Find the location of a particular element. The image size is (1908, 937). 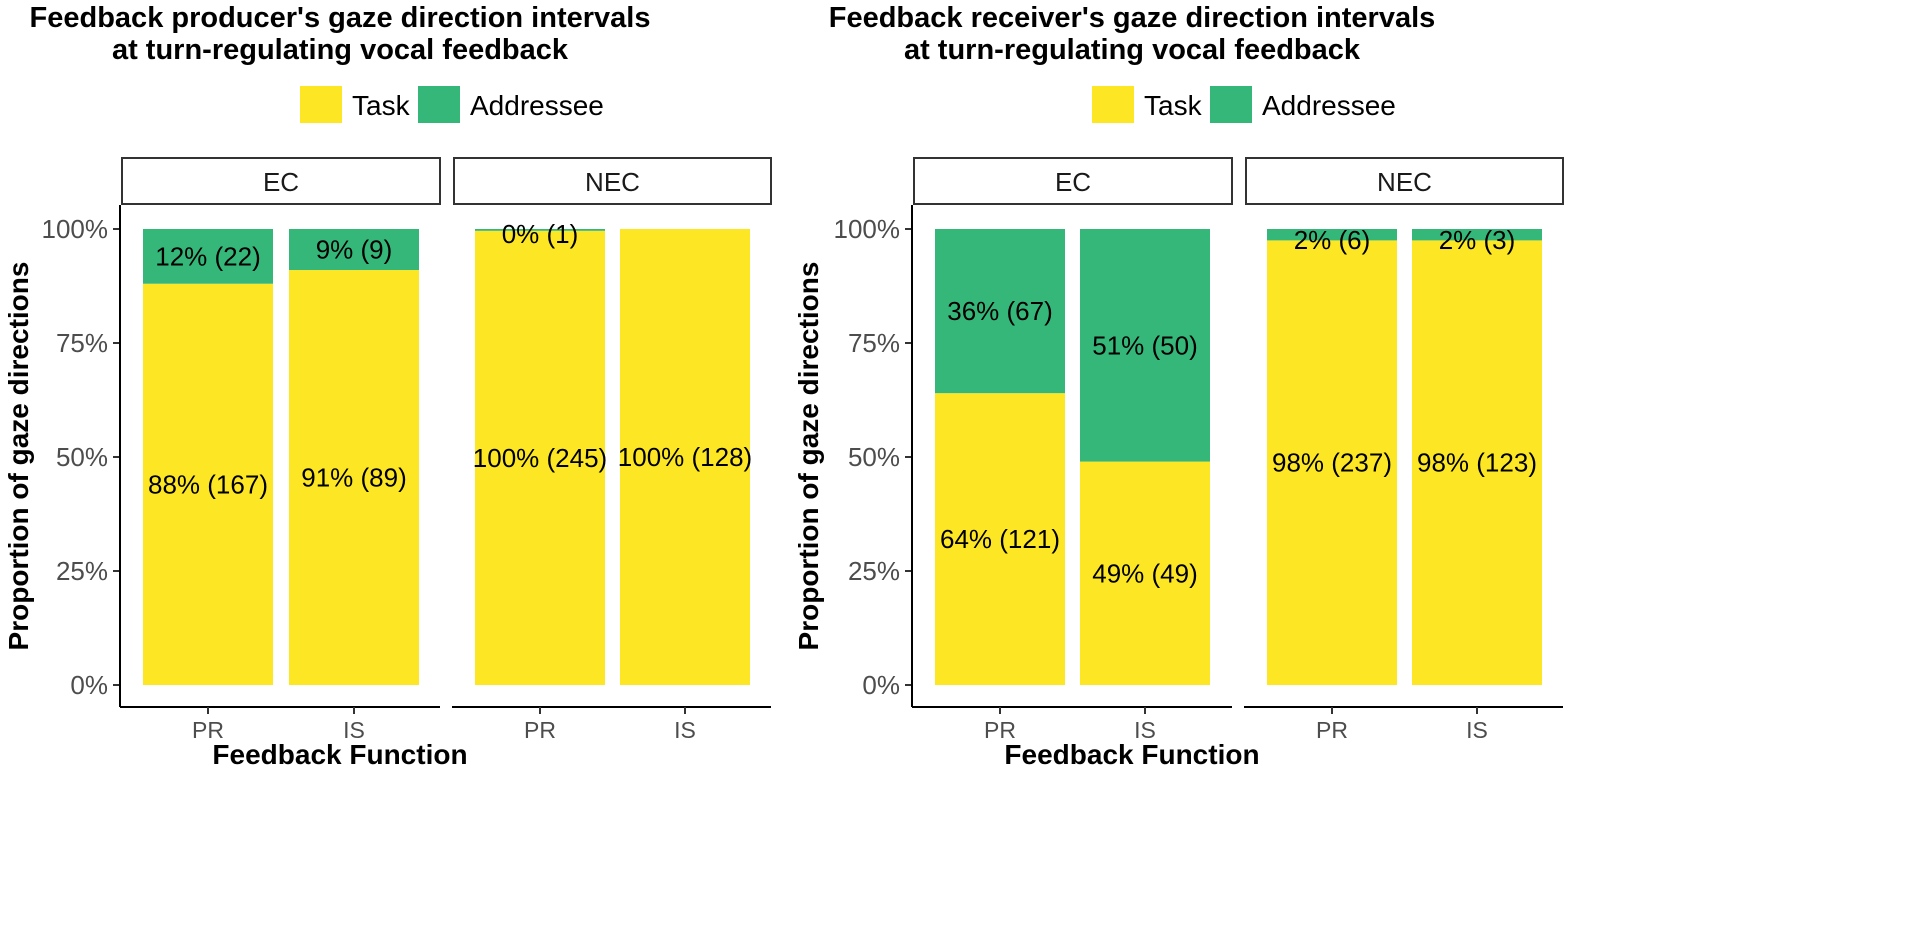

bar-data-label: 91% (89) is located at coordinates (354, 478).